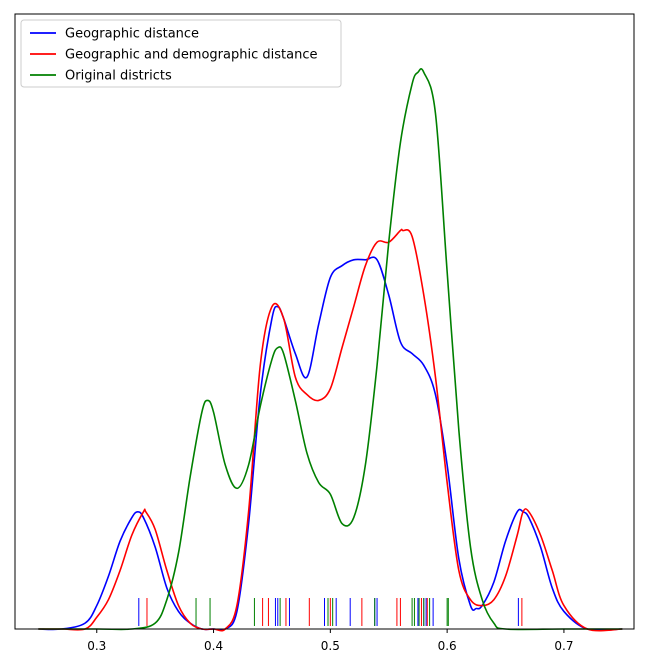 This screenshot has width=647, height=663. I want to click on legend-label: Geographic and demographic distance, so click(191, 55).